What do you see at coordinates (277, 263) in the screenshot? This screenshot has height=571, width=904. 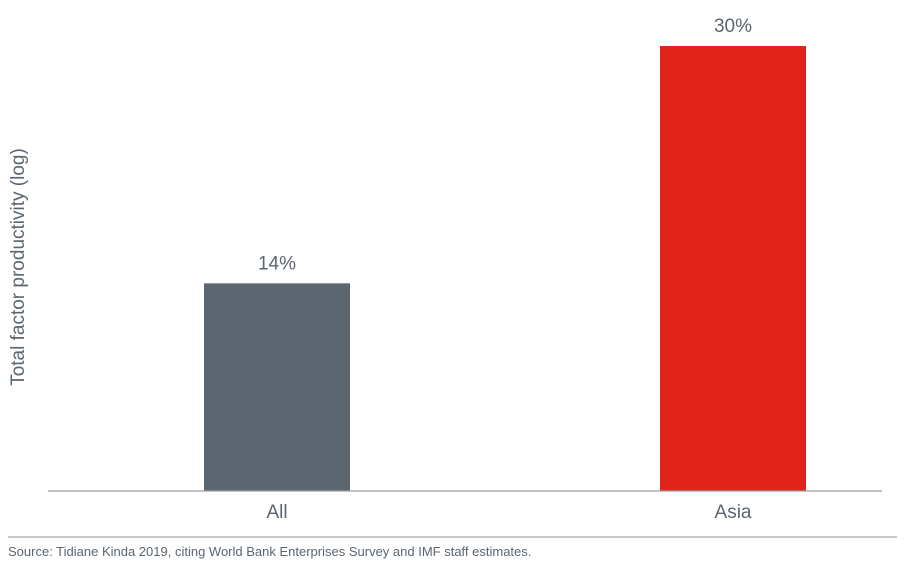 I see `data-label-all: 14%` at bounding box center [277, 263].